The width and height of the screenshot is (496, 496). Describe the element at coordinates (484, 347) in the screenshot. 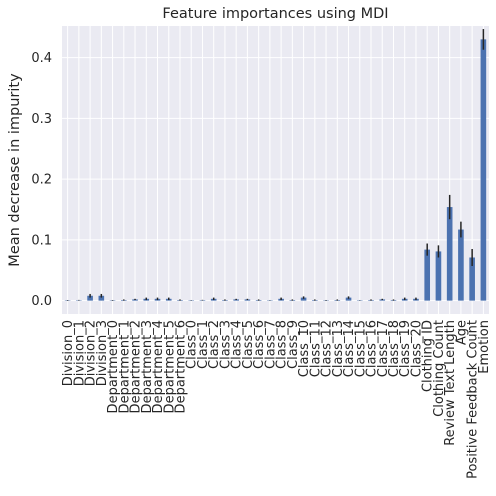

I see `x-tick-label: Emotion` at that location.